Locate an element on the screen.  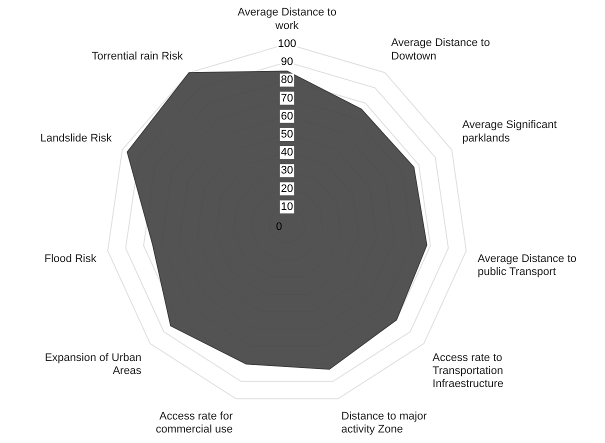
spoke-label: Access rate to Transportation Infraestructure is located at coordinates (468, 371).